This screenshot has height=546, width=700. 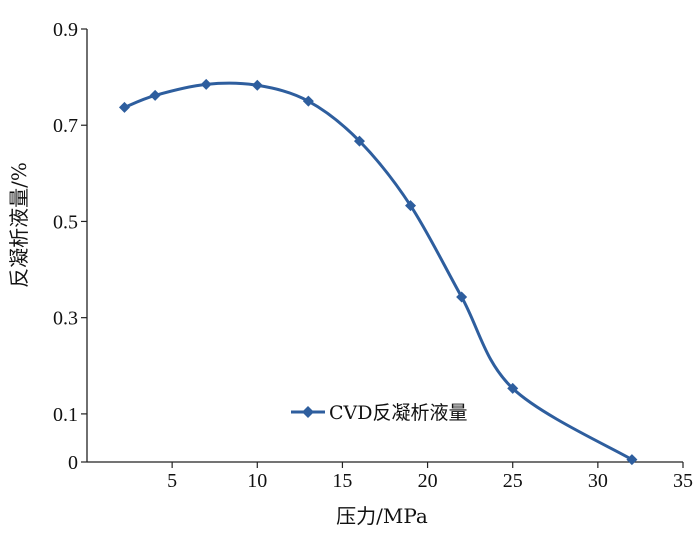 I want to click on y-axis-title: 反凝析液量/%, so click(x=19, y=225).